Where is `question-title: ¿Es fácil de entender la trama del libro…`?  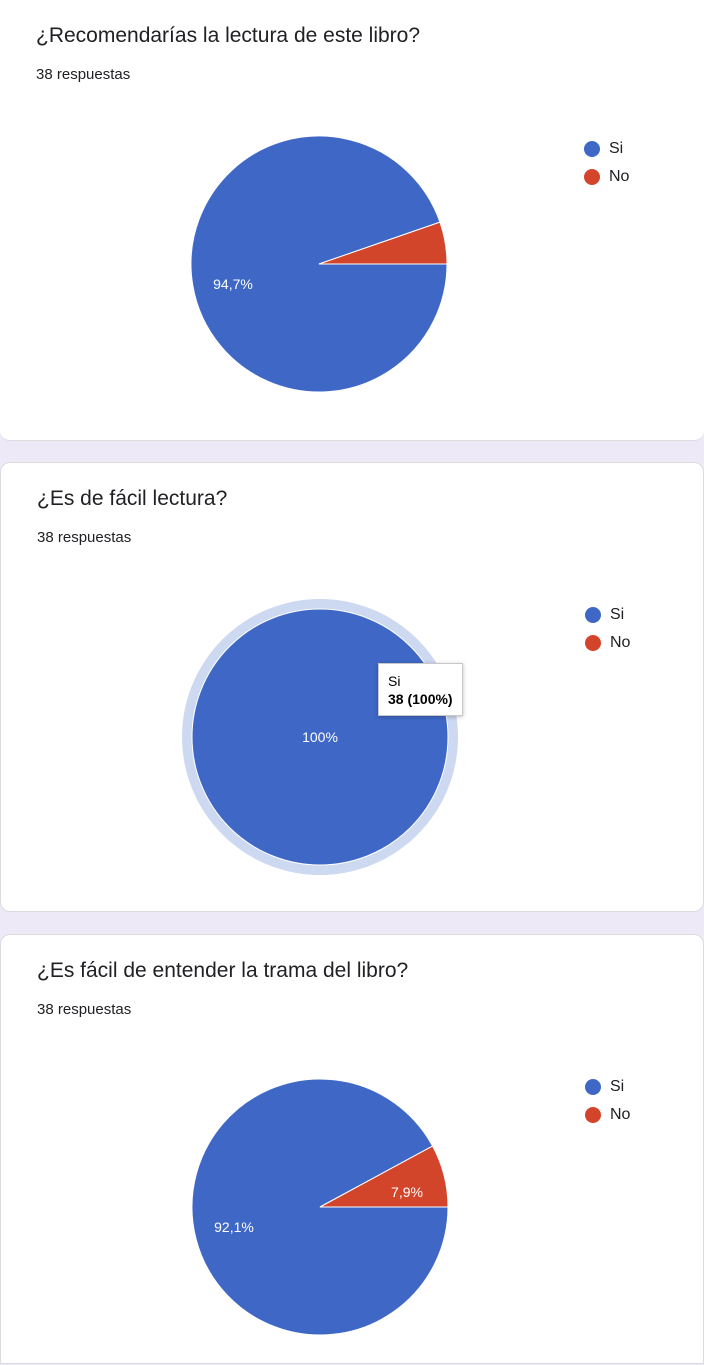 question-title: ¿Es fácil de entender la trama del libro… is located at coordinates (223, 970).